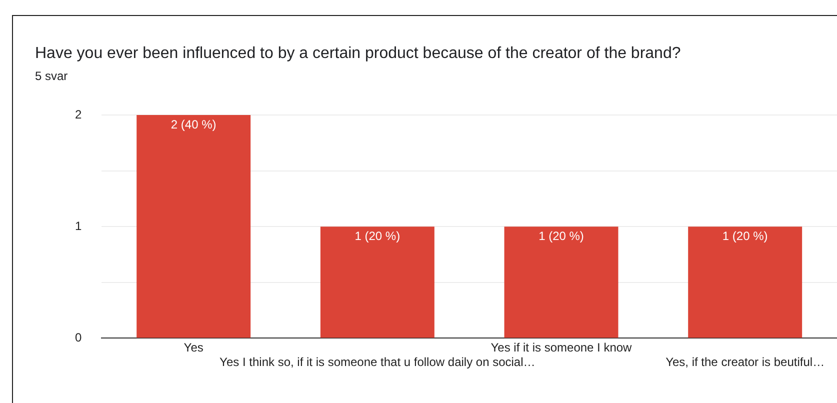  What do you see at coordinates (561, 347) in the screenshot?
I see `x-tick-label: Yes if it is someone I know` at bounding box center [561, 347].